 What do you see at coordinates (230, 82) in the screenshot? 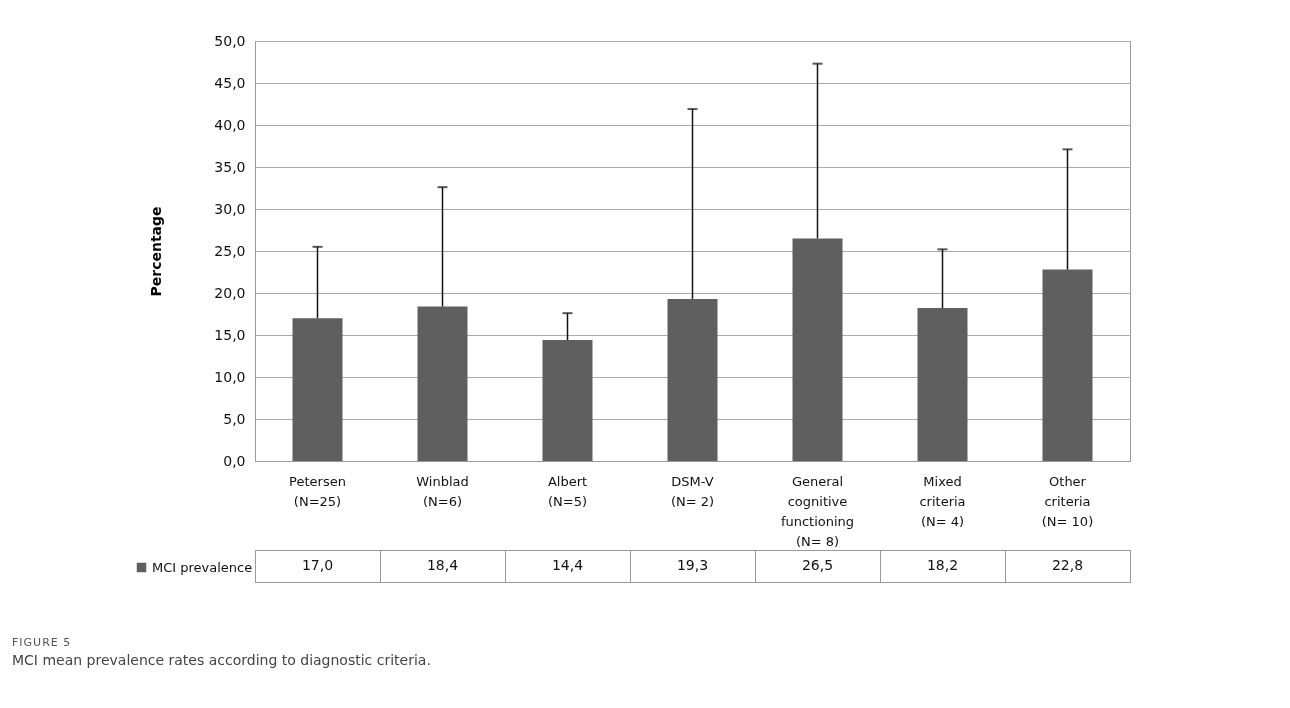
I see `y-tick-label: 45,0` at bounding box center [230, 82].